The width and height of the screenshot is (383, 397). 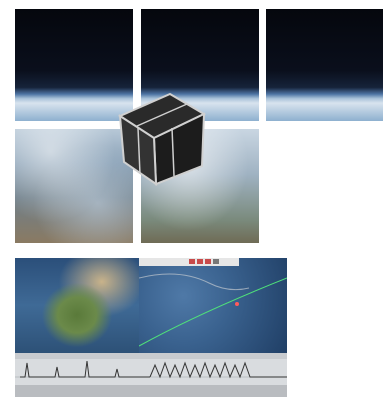 I want to click on orbit-globe-panel, so click(x=212, y=305).